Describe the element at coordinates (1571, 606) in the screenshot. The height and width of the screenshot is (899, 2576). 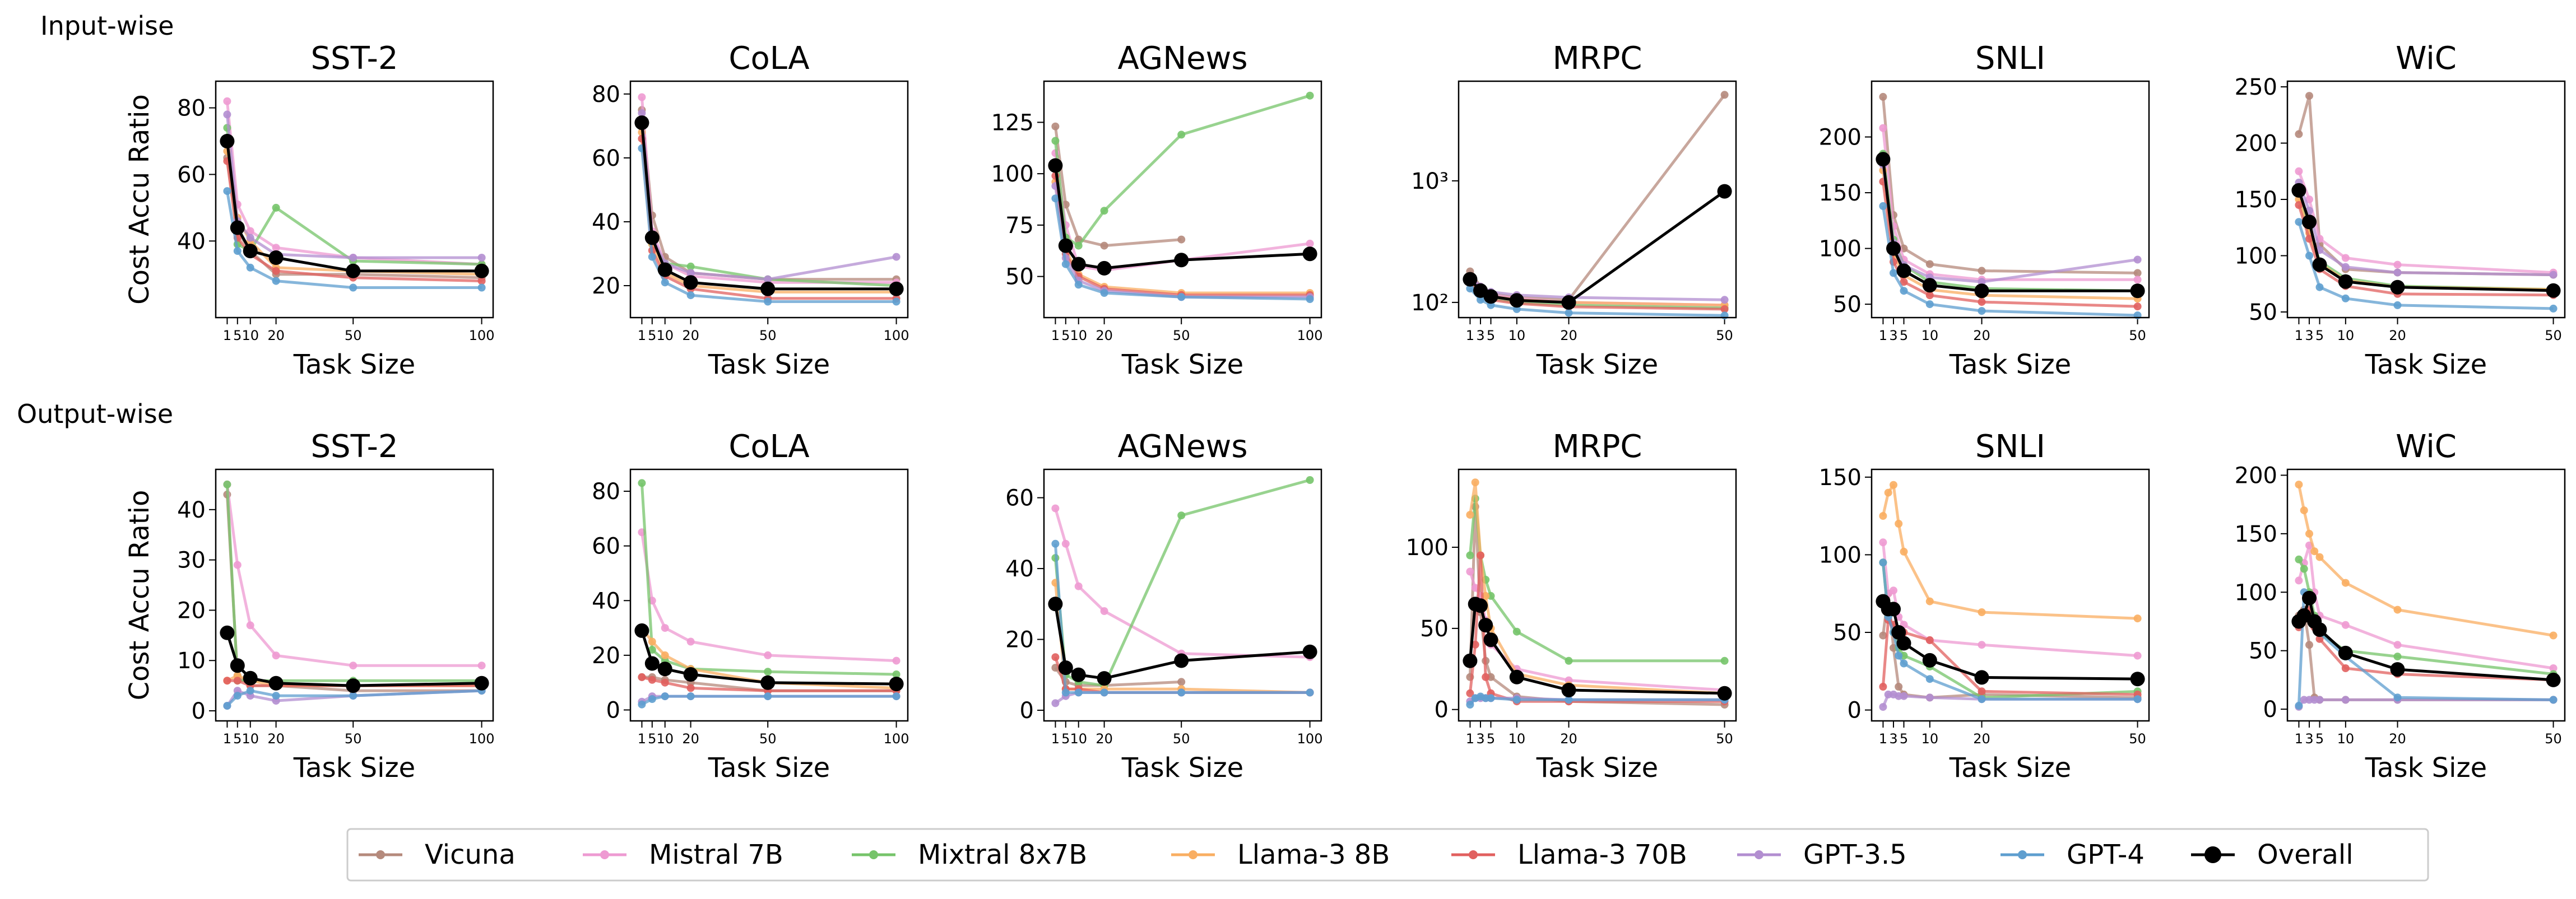
I see `chart-panel: MRPC 0 50 100 1 3 5 10 20 50 Task Size` at that location.